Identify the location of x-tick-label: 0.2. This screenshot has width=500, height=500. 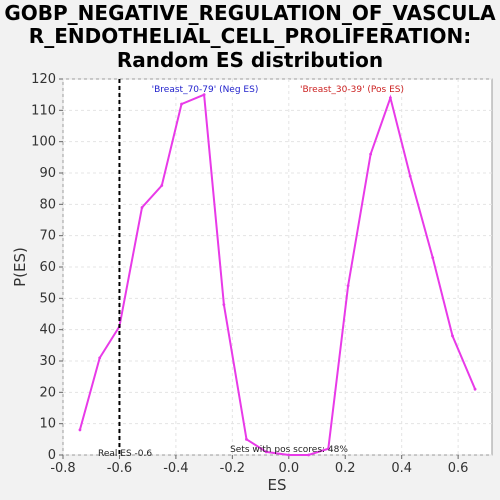
(345, 468).